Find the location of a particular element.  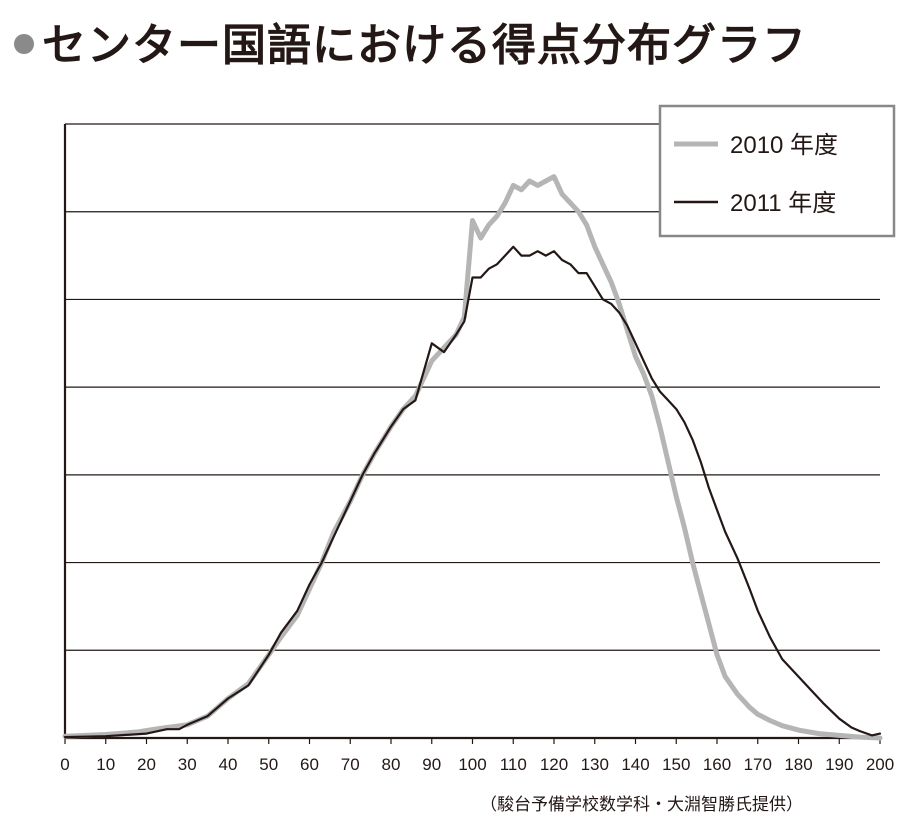

legend: 2010 年度 2011 年度 is located at coordinates (777, 171).